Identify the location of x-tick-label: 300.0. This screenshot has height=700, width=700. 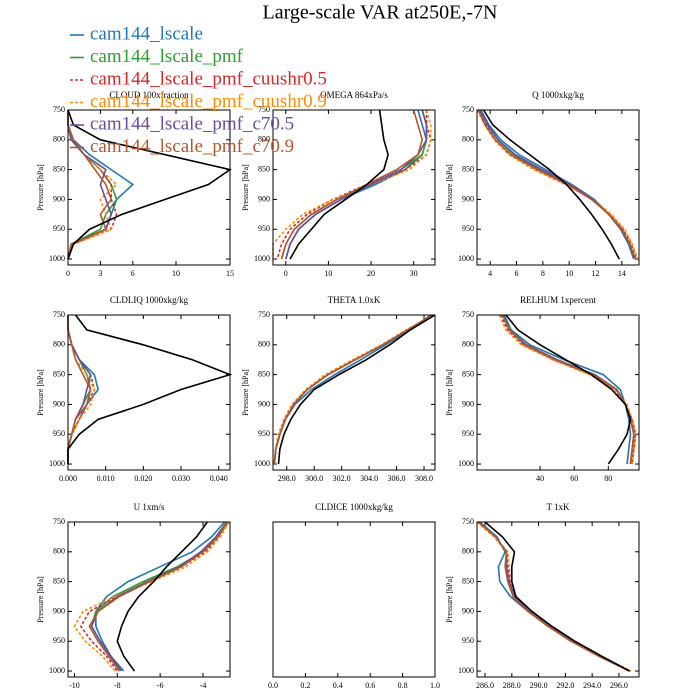
(314, 478).